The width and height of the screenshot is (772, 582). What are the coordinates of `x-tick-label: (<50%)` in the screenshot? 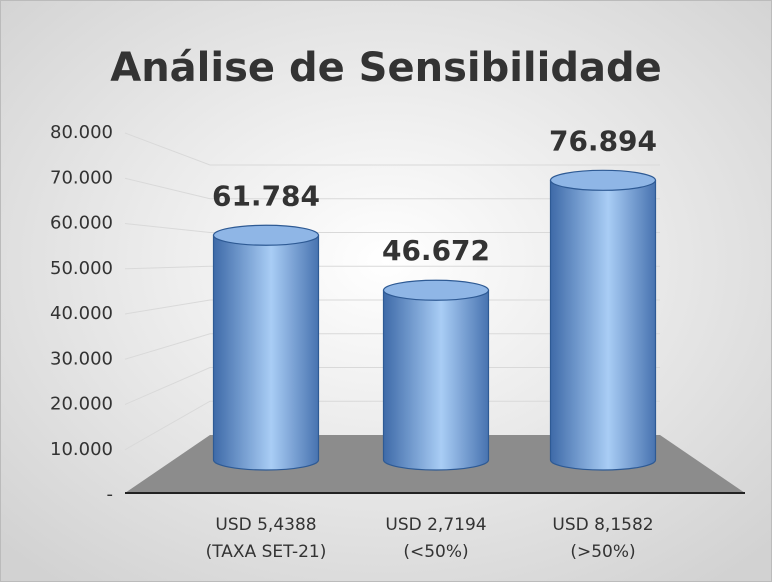 It's located at (435, 552).